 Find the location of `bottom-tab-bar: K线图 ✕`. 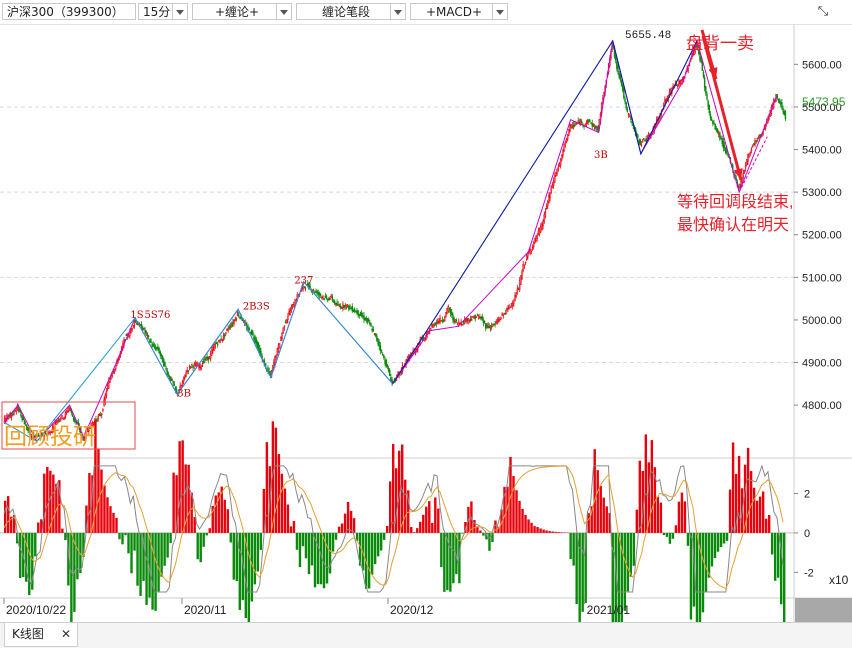

bottom-tab-bar: K线图 ✕ is located at coordinates (426, 635).